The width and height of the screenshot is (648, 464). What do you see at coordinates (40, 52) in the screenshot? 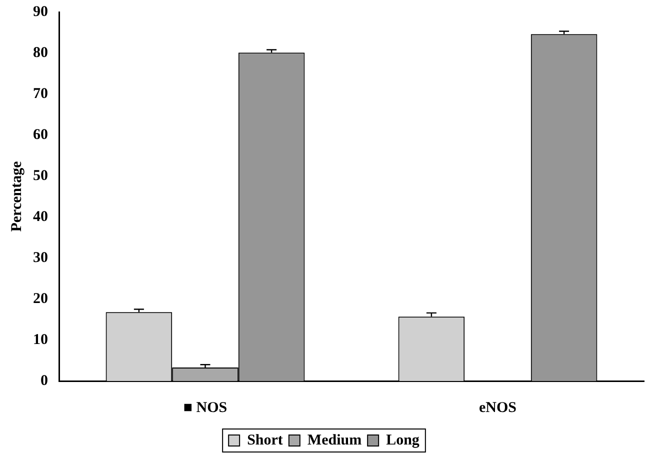
I see `y-tick-label: 80` at bounding box center [40, 52].